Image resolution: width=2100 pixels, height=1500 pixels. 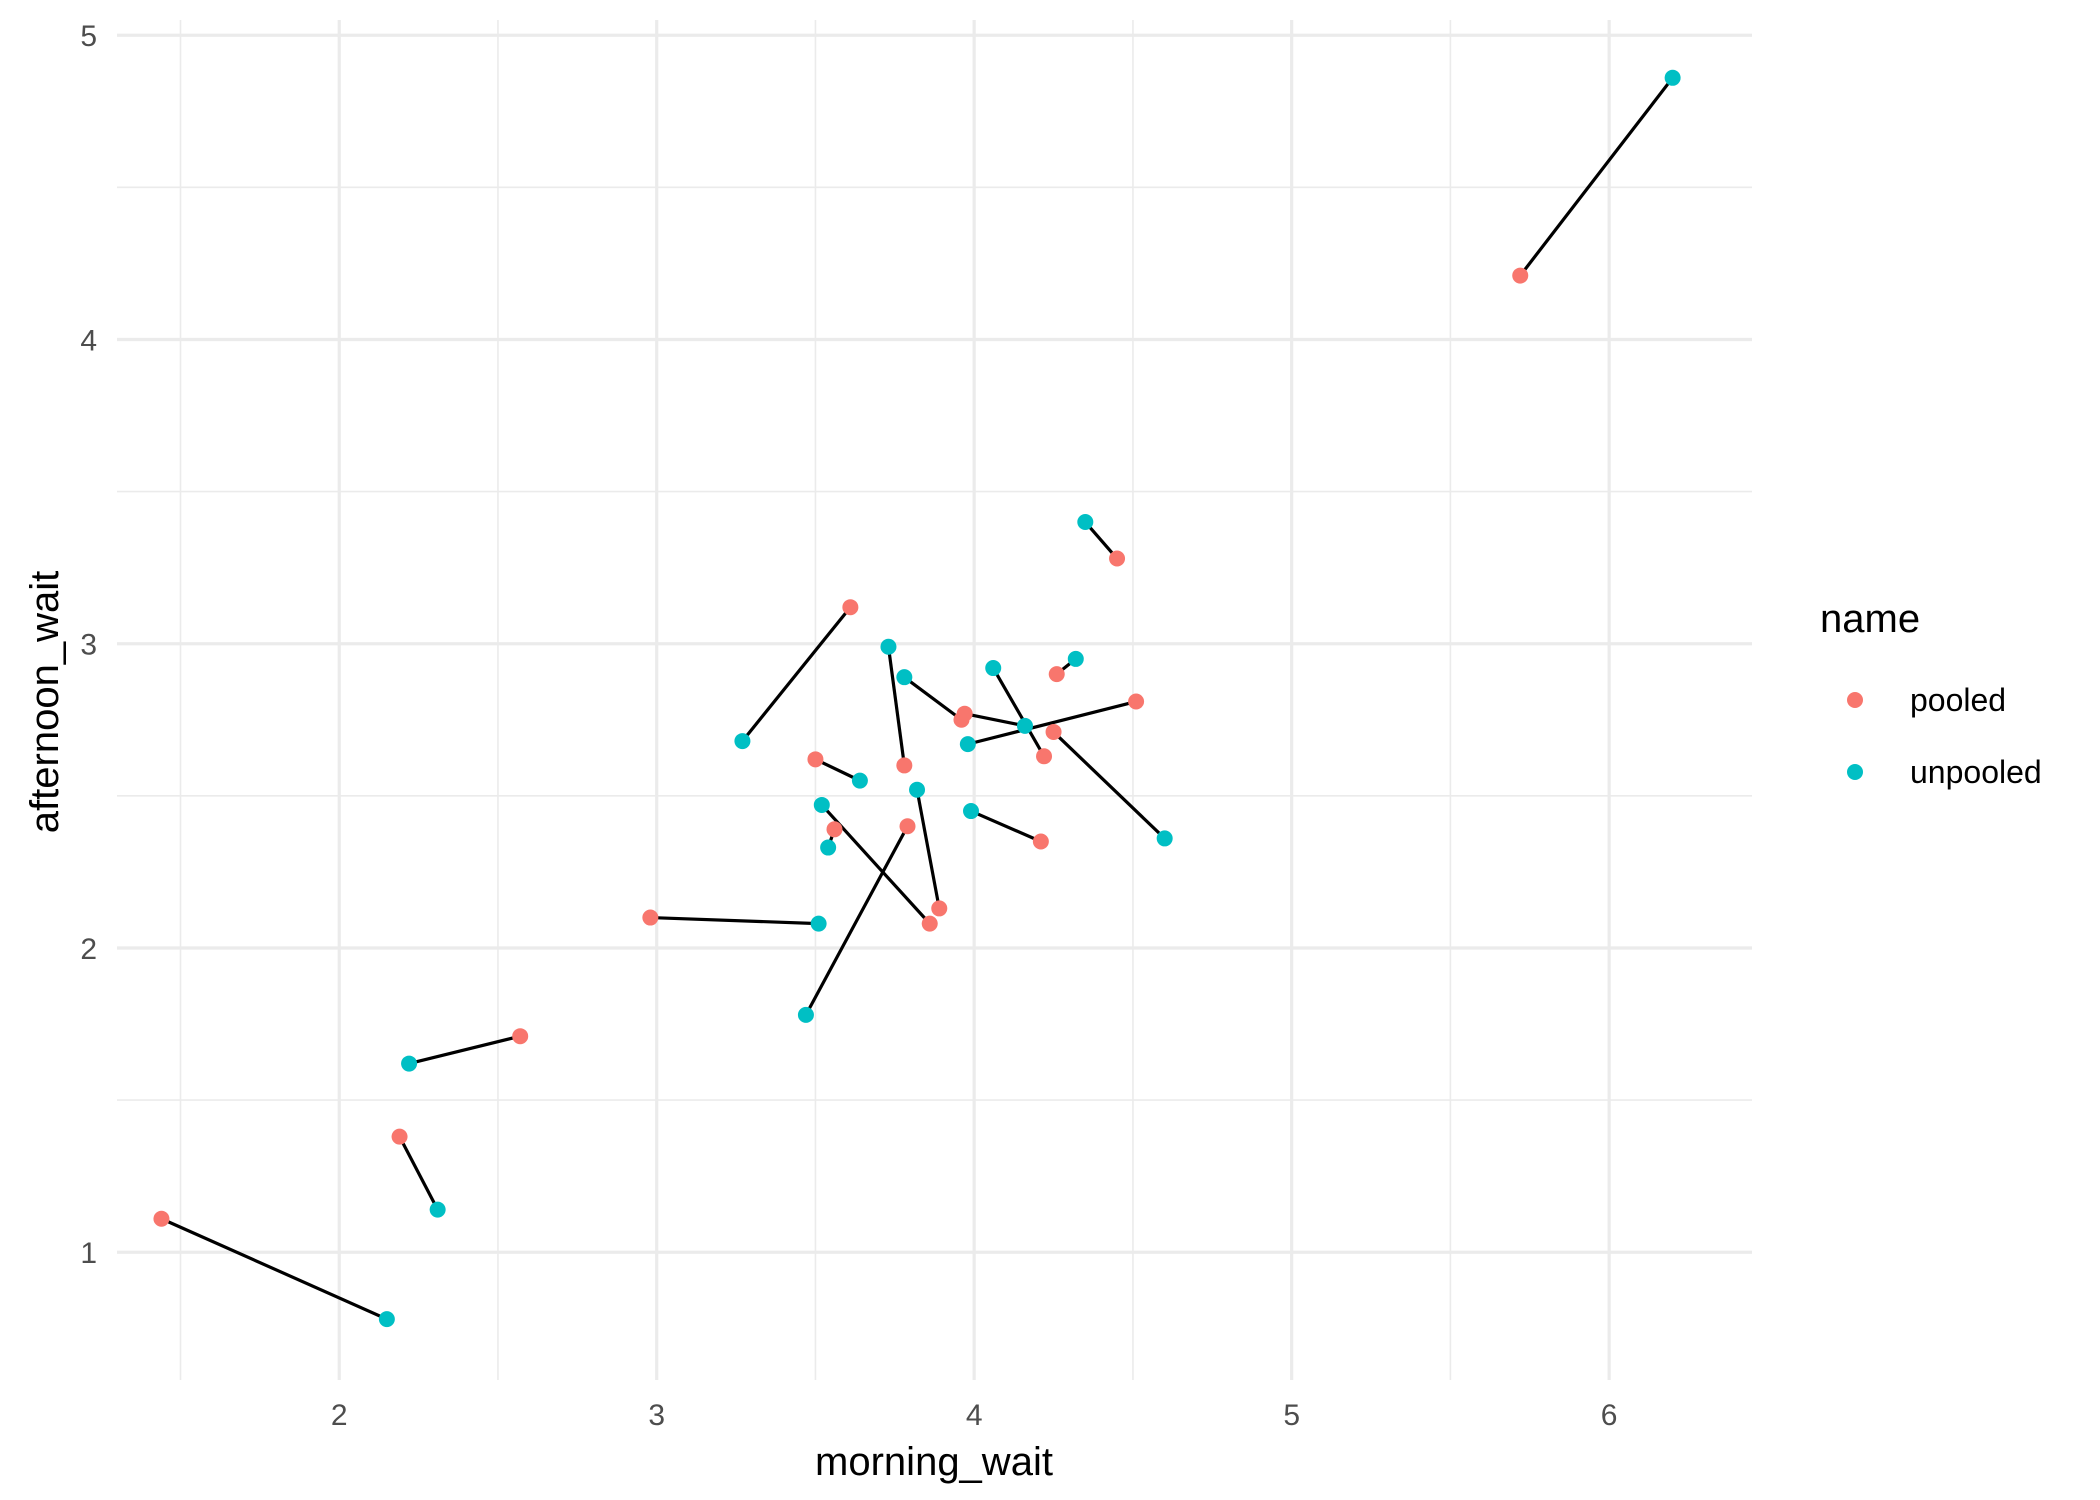 What do you see at coordinates (88, 1253) in the screenshot?
I see `y-tick-label-0: 1` at bounding box center [88, 1253].